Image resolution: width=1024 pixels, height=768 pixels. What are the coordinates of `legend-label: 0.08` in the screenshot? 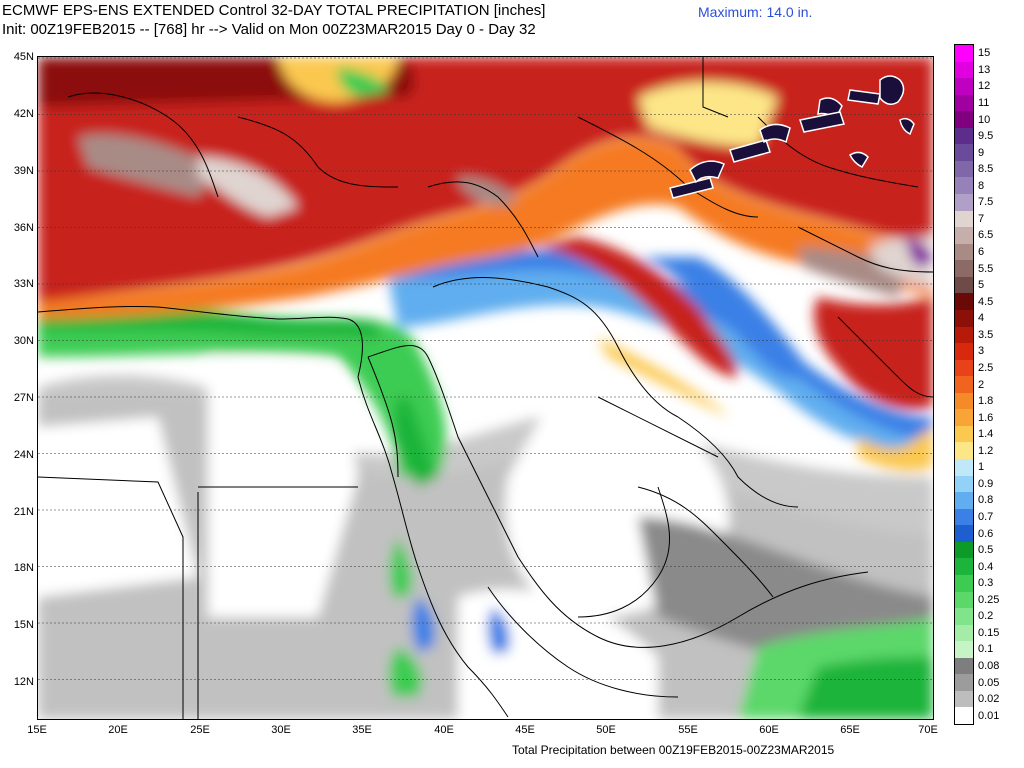 It's located at (989, 666).